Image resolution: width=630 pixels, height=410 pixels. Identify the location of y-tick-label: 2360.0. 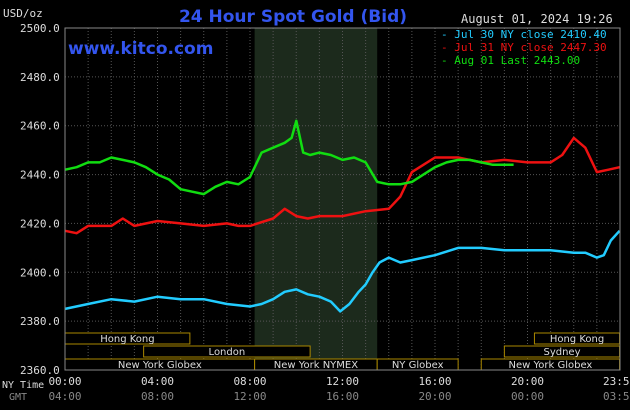
(40, 370).